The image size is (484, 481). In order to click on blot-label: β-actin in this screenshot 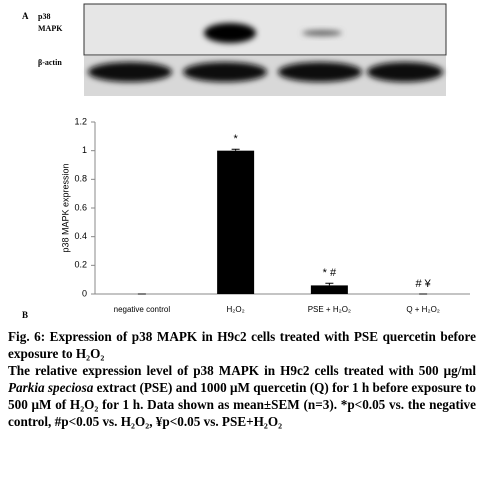, I will do `click(50, 62)`.